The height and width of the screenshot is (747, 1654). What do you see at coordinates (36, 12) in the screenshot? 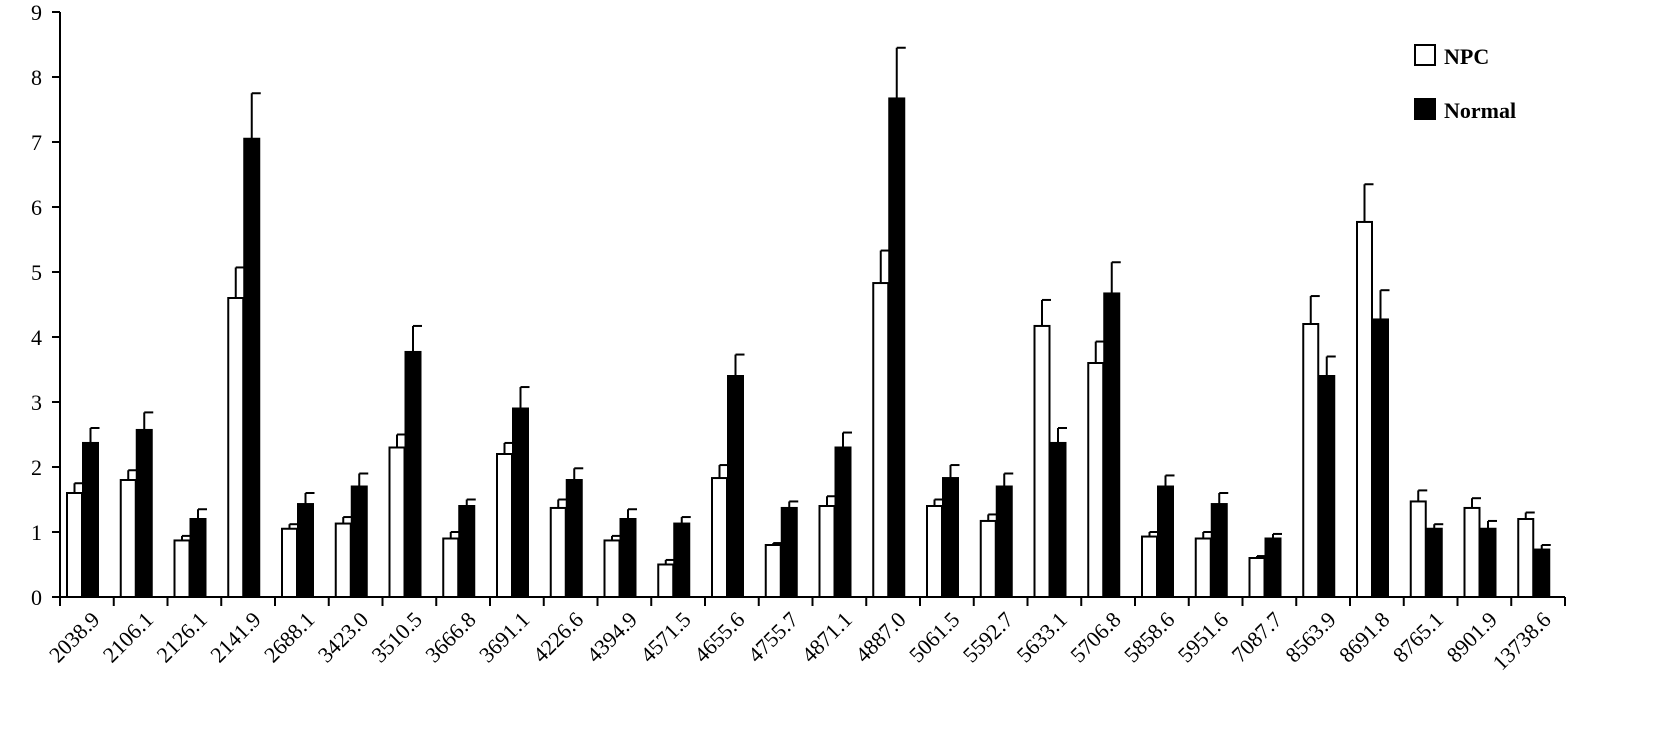
I see `y-tick-label: 9` at bounding box center [36, 12].